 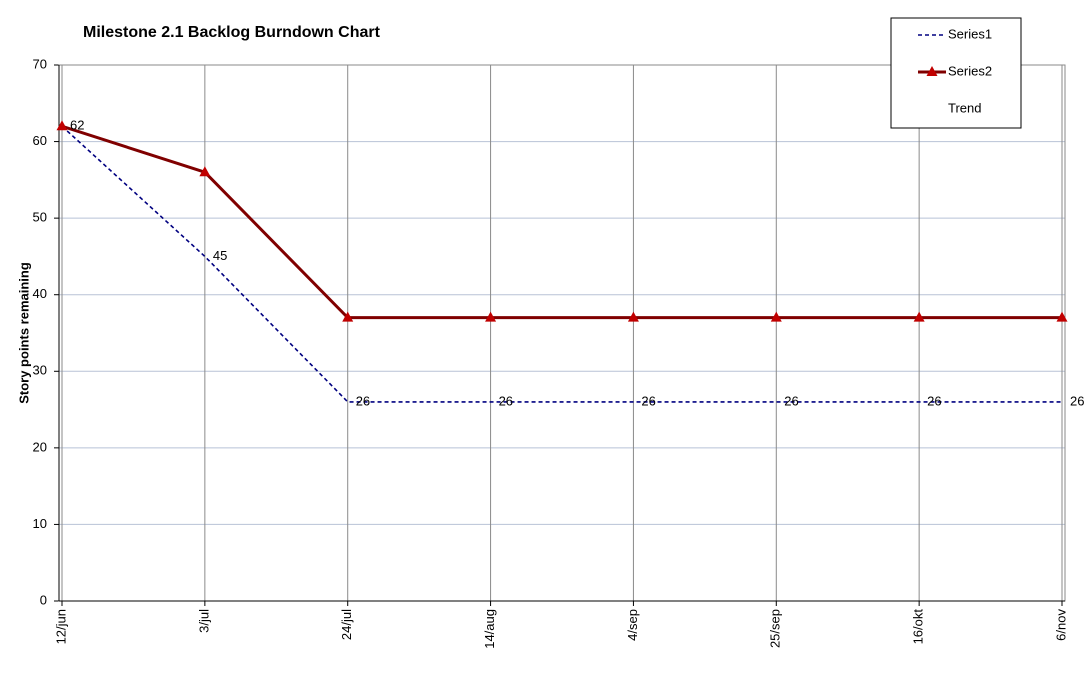 What do you see at coordinates (932, 71) in the screenshot?
I see `legend-marker` at bounding box center [932, 71].